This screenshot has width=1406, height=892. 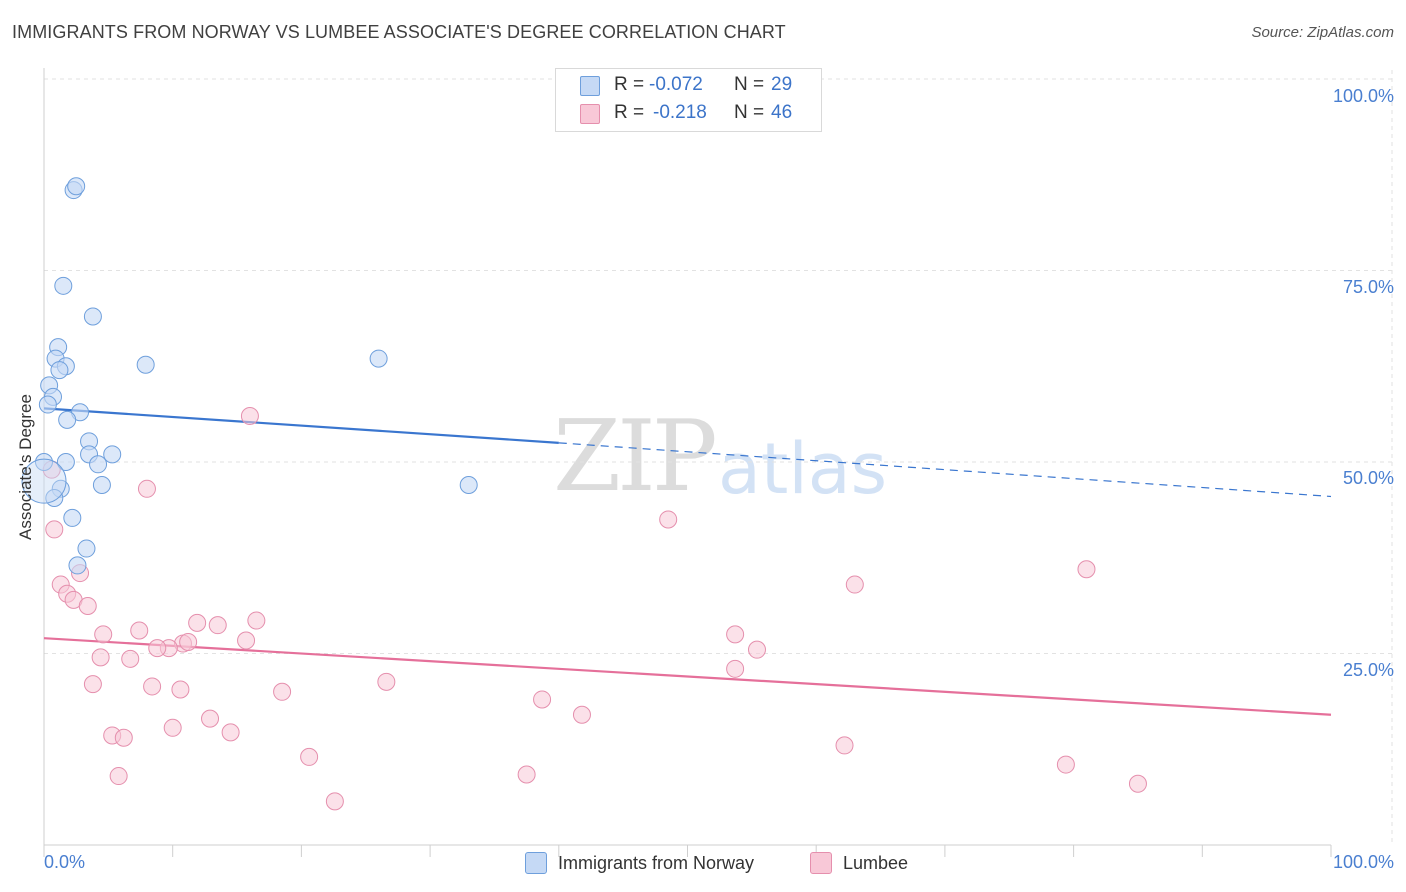 What do you see at coordinates (65, 862) in the screenshot?
I see `x-tick-label: 0.0%` at bounding box center [65, 862].